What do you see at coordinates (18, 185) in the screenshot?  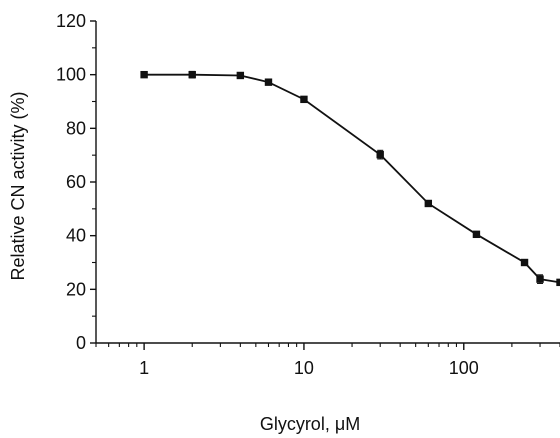 I see `y-axis-title: Relative CN activity (%)` at bounding box center [18, 185].